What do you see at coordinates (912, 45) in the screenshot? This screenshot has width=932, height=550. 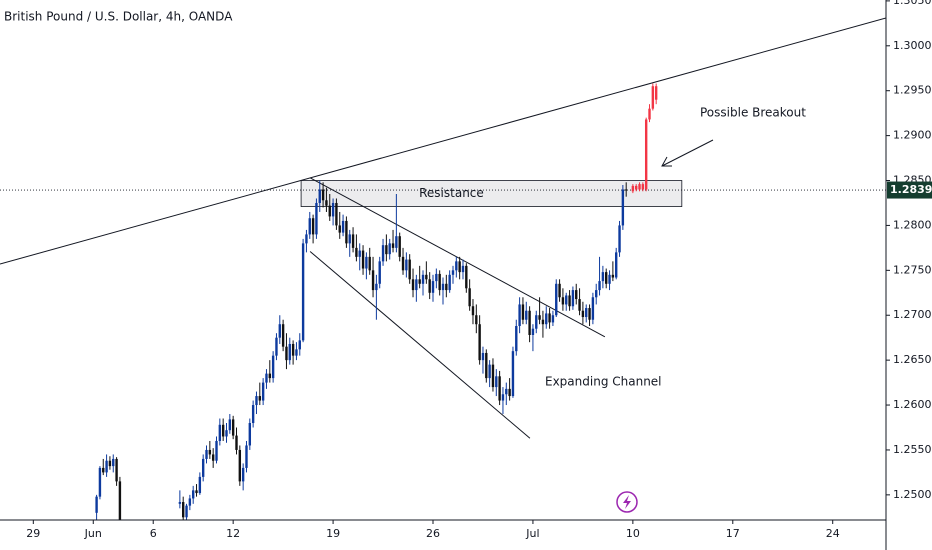 I see `y-tick-label: 1.30000` at bounding box center [912, 45].